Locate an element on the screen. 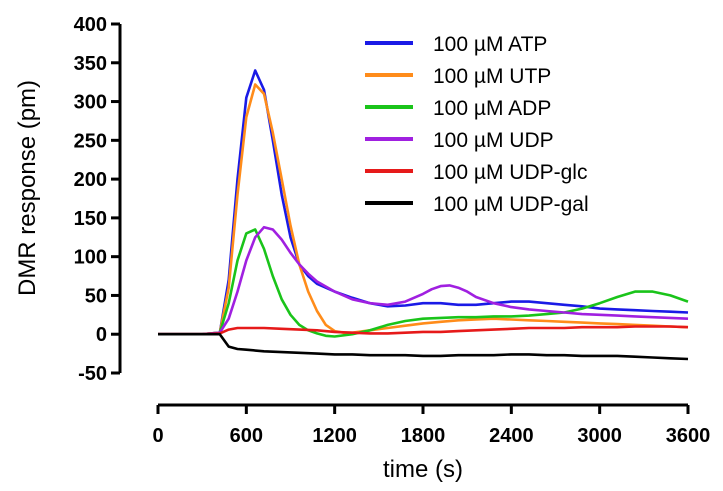 This screenshot has height=491, width=723. y-tick-label: 100 is located at coordinates (90, 258).